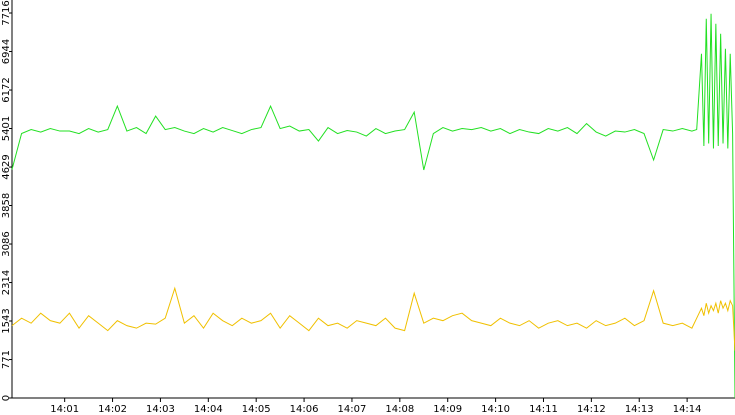 The image size is (735, 415). Describe the element at coordinates (6, 282) in the screenshot. I see `y-tick-label: 2314` at that location.